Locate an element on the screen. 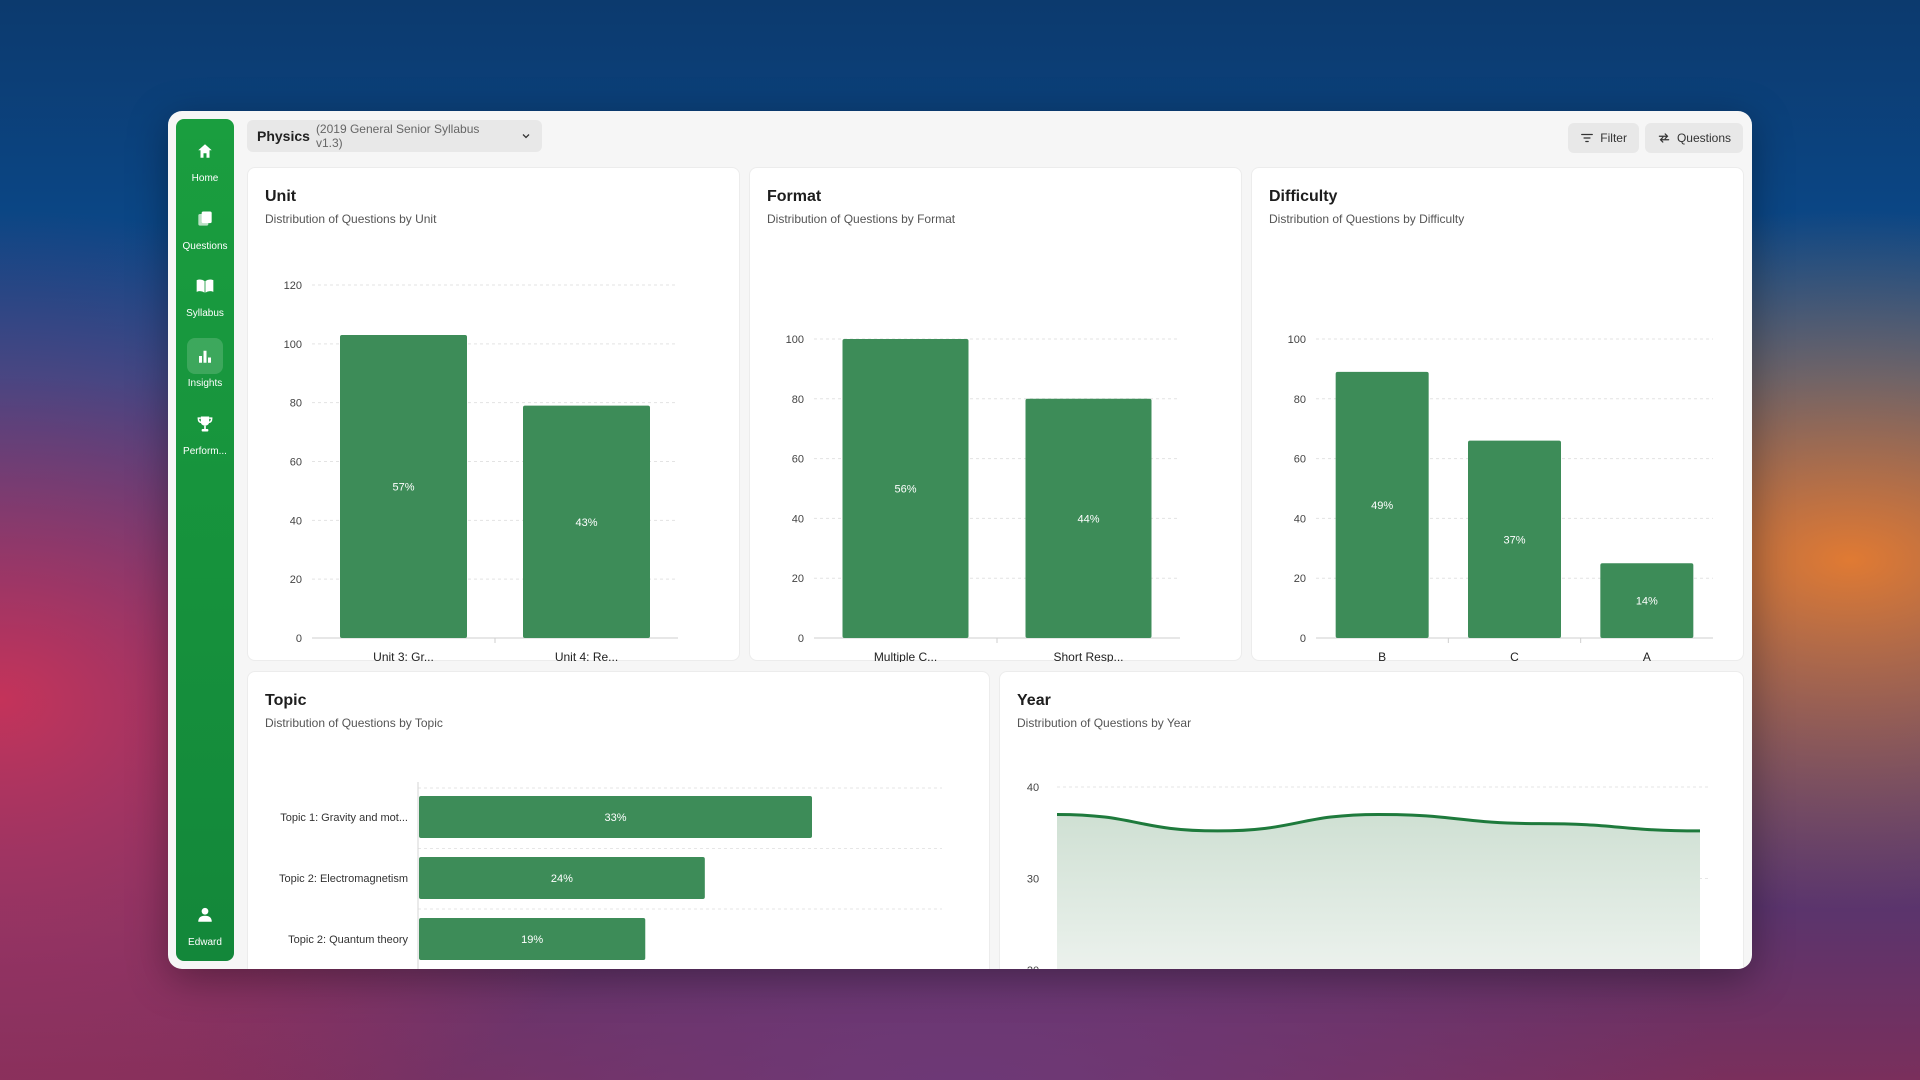  questions-button: Questions is located at coordinates (1693, 138).